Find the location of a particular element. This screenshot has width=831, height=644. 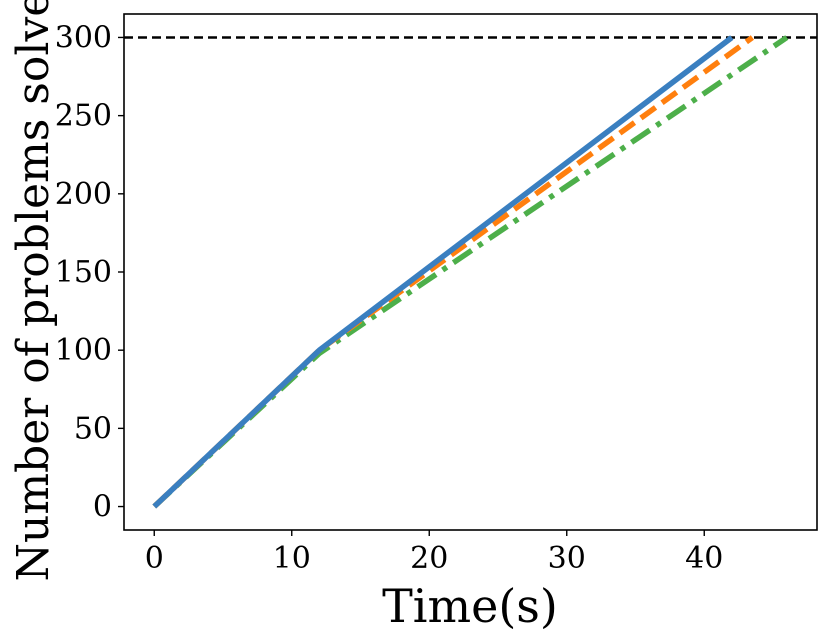

y-tick-label: 0 is located at coordinates (102, 507).